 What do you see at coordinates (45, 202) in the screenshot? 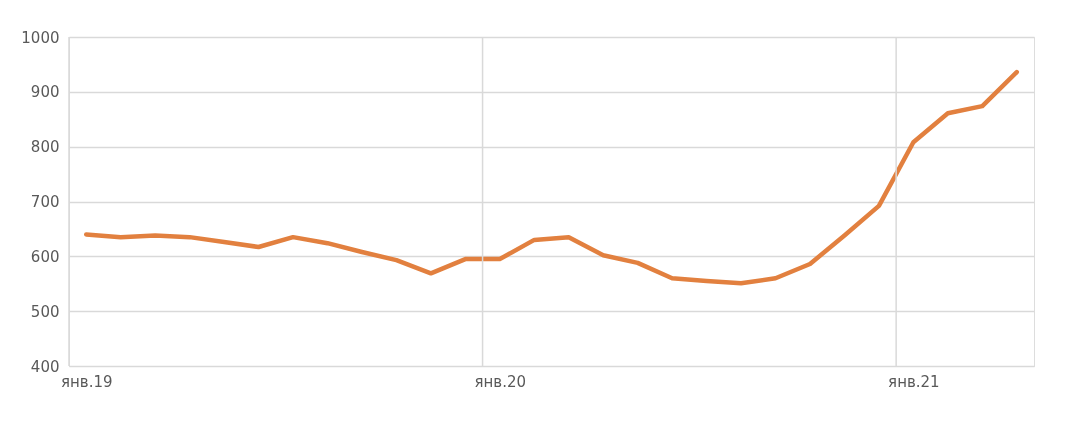
I see `y-tick-label: 700` at bounding box center [45, 202].